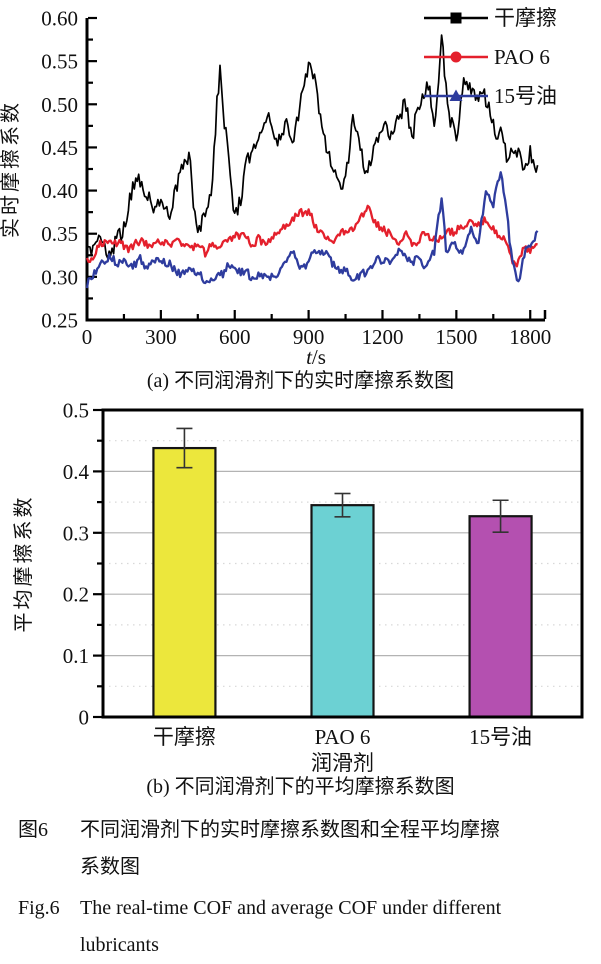 Image resolution: width=601 pixels, height=964 pixels. I want to click on svg-text: 1500, so click(456, 337).